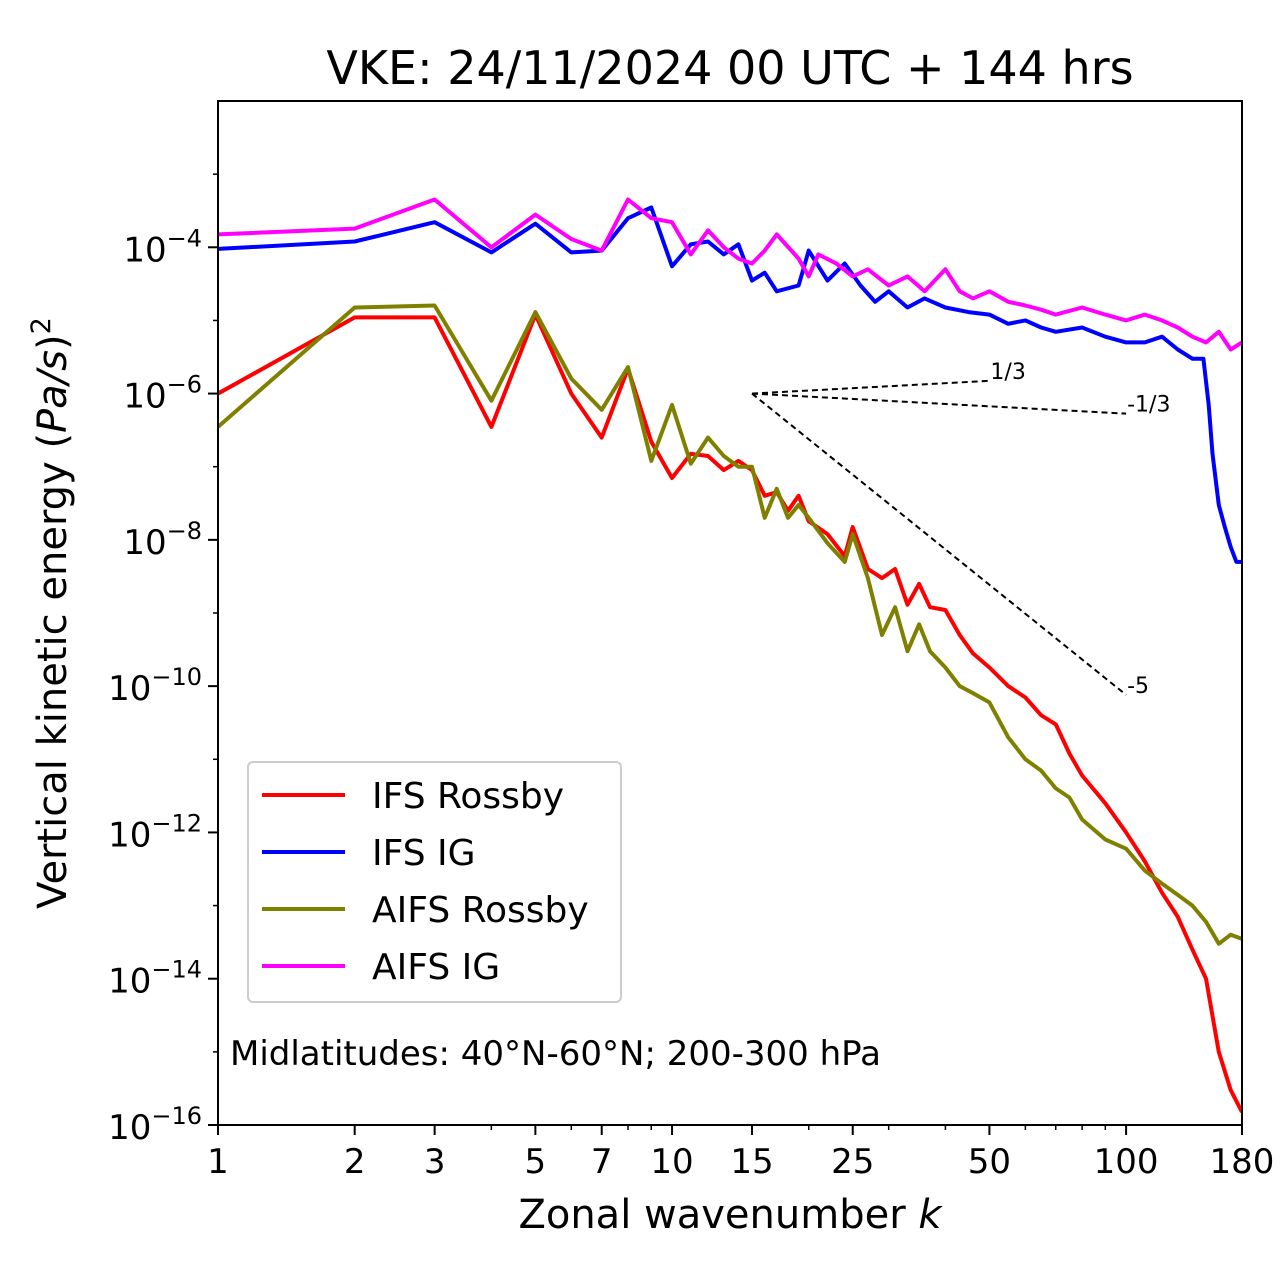 This screenshot has height=1288, width=1280. I want to click on x-tick-label: 7, so click(602, 1162).